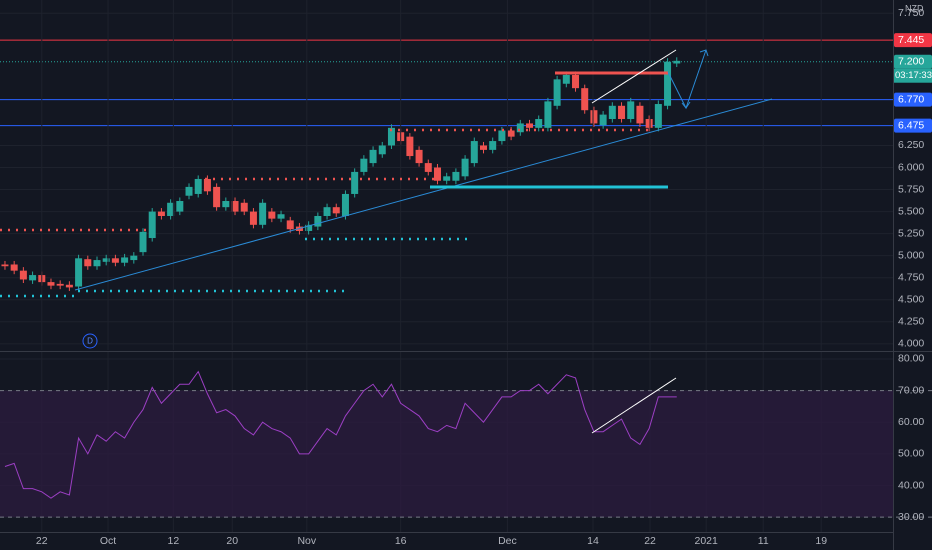  I want to click on x-tick-label: 14, so click(593, 541).